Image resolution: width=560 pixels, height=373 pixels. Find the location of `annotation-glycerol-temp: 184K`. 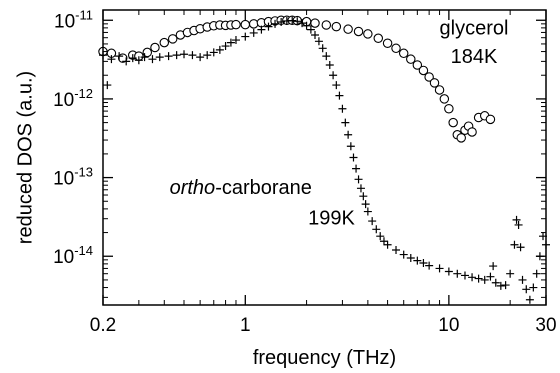

annotation-glycerol-temp: 184K is located at coordinates (474, 57).